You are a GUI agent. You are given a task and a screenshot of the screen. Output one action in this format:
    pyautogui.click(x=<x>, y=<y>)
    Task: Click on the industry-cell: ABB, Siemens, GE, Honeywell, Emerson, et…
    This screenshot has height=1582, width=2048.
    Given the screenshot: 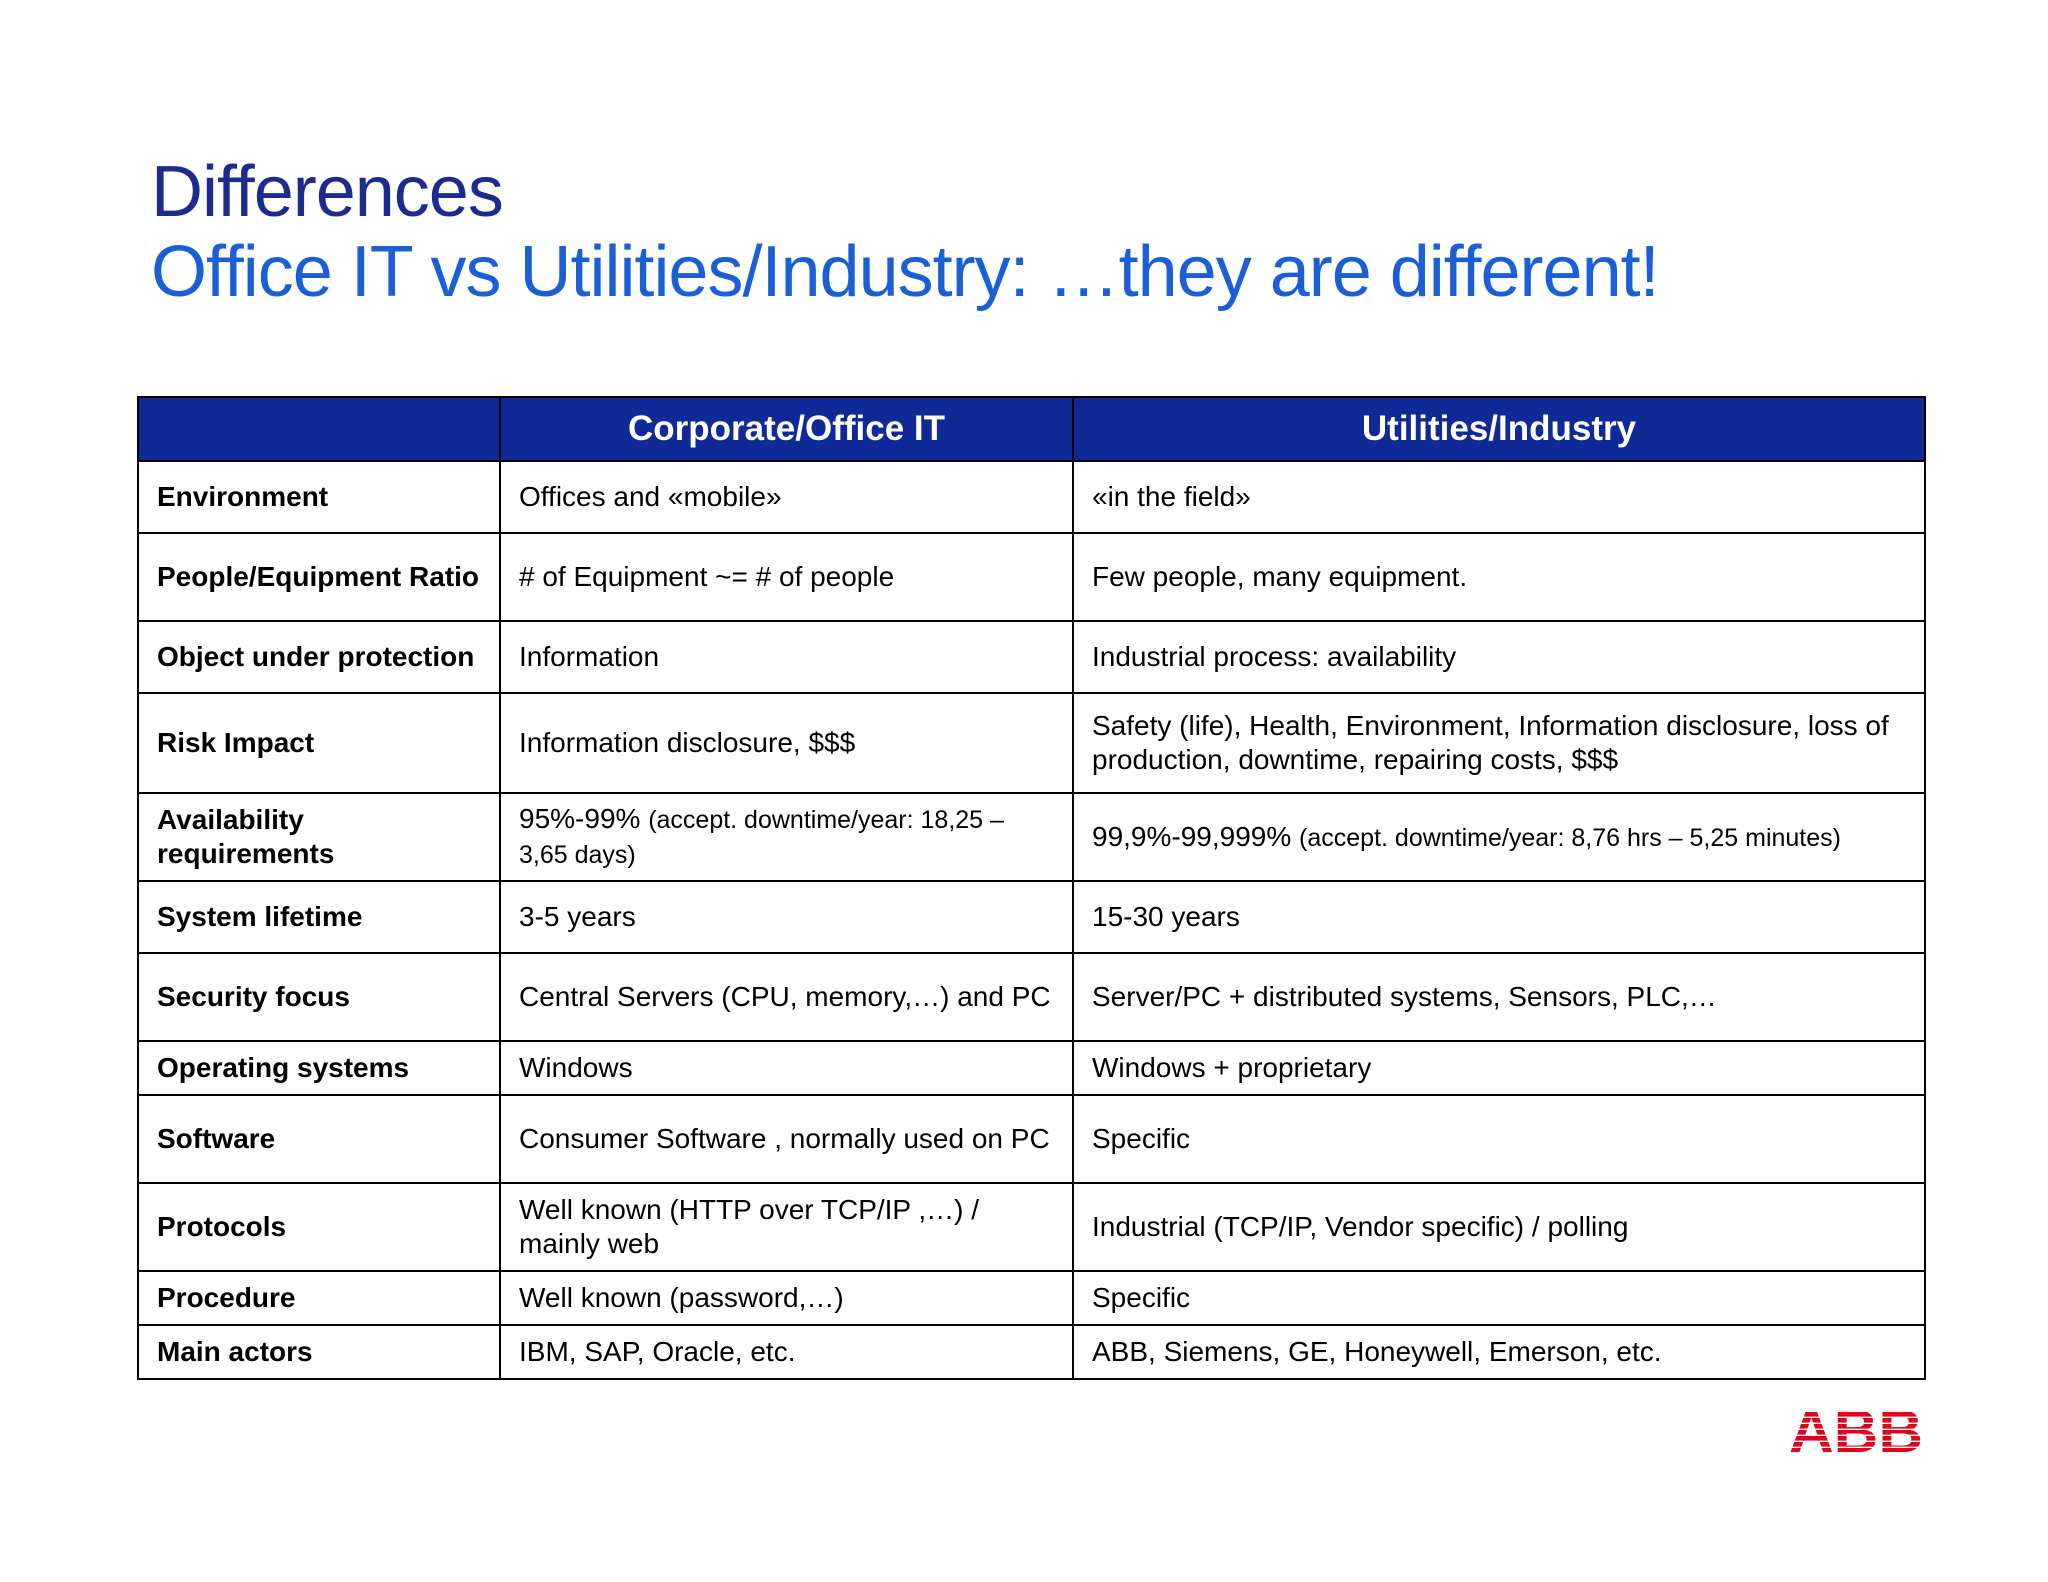 What is the action you would take?
    pyautogui.click(x=1499, y=1352)
    